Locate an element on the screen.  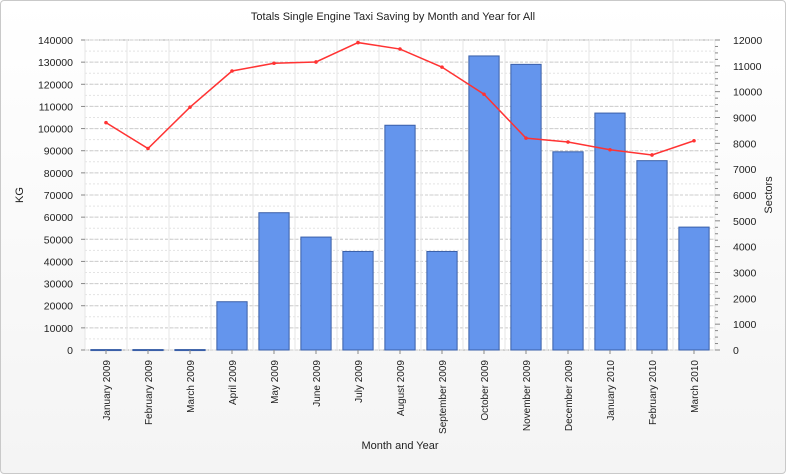
y-tick-label: 140000 is located at coordinates (55, 41).